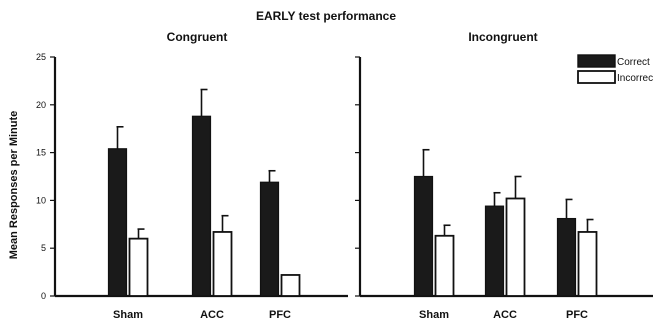  Describe the element at coordinates (197, 37) in the screenshot. I see `panel-title-congruent: Congruent` at that location.